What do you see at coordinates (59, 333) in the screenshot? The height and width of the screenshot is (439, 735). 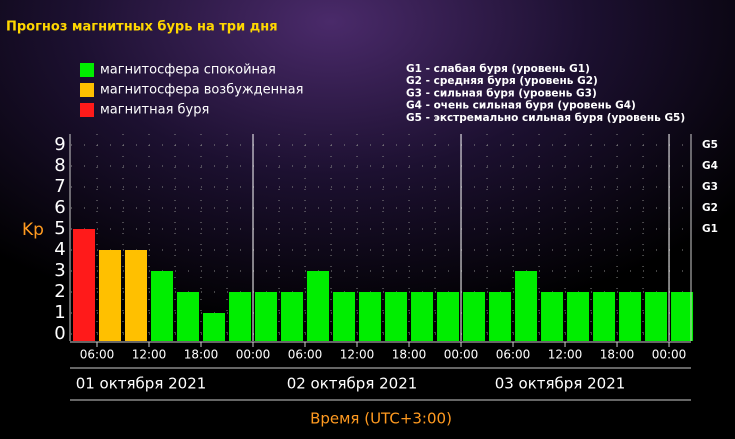 I see `y-tick-label: 0` at bounding box center [59, 333].